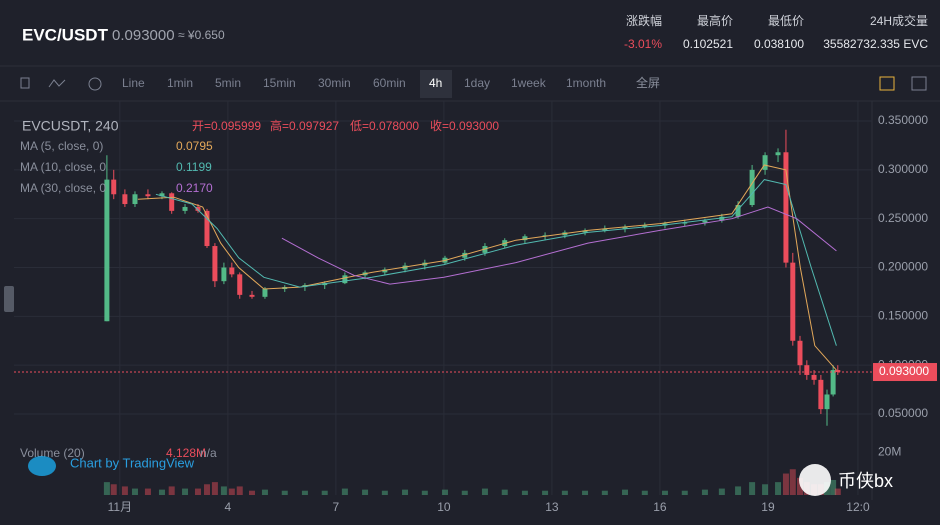 The image size is (940, 525). What do you see at coordinates (70, 126) in the screenshot?
I see `legend-symbol: EVCUSDT, 240` at bounding box center [70, 126].